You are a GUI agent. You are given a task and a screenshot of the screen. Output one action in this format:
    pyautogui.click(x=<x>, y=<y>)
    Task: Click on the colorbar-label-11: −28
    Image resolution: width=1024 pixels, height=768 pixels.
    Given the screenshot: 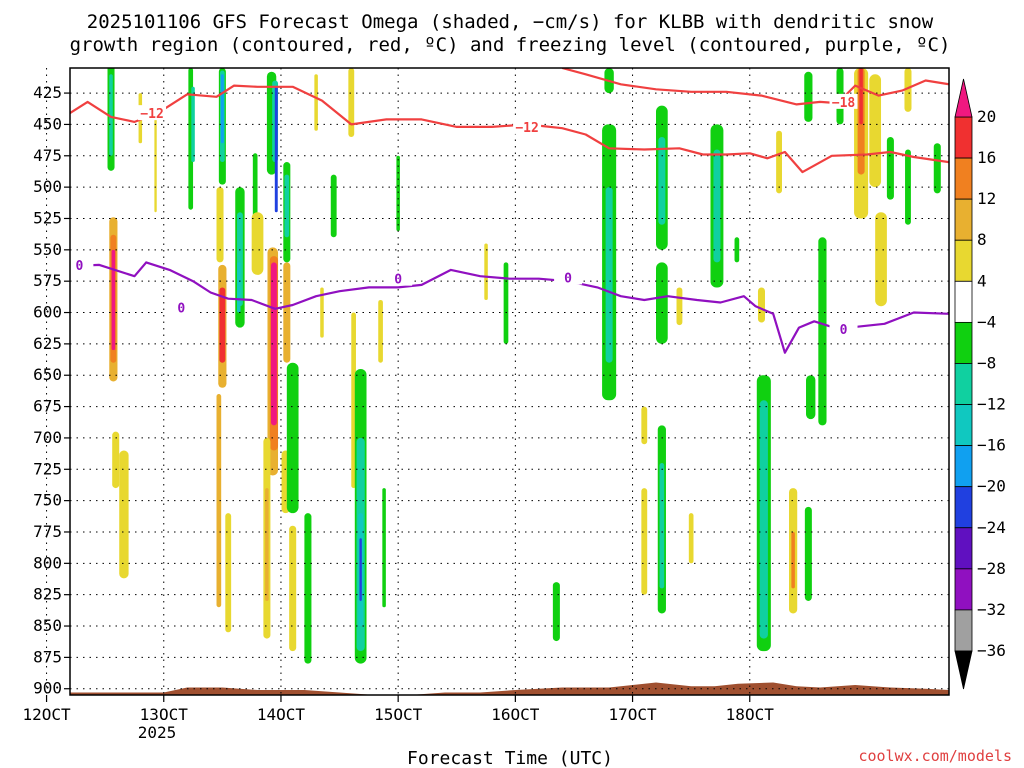 What is the action you would take?
    pyautogui.click(x=991, y=568)
    